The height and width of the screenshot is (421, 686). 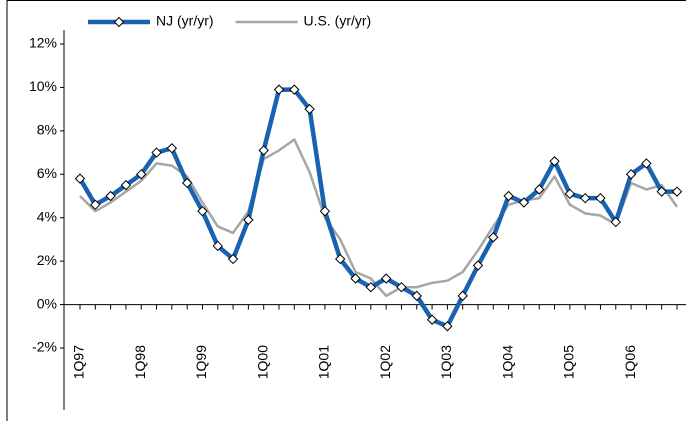 What do you see at coordinates (338, 21) in the screenshot?
I see `legend-label: U.S. (yr/yr)` at bounding box center [338, 21].